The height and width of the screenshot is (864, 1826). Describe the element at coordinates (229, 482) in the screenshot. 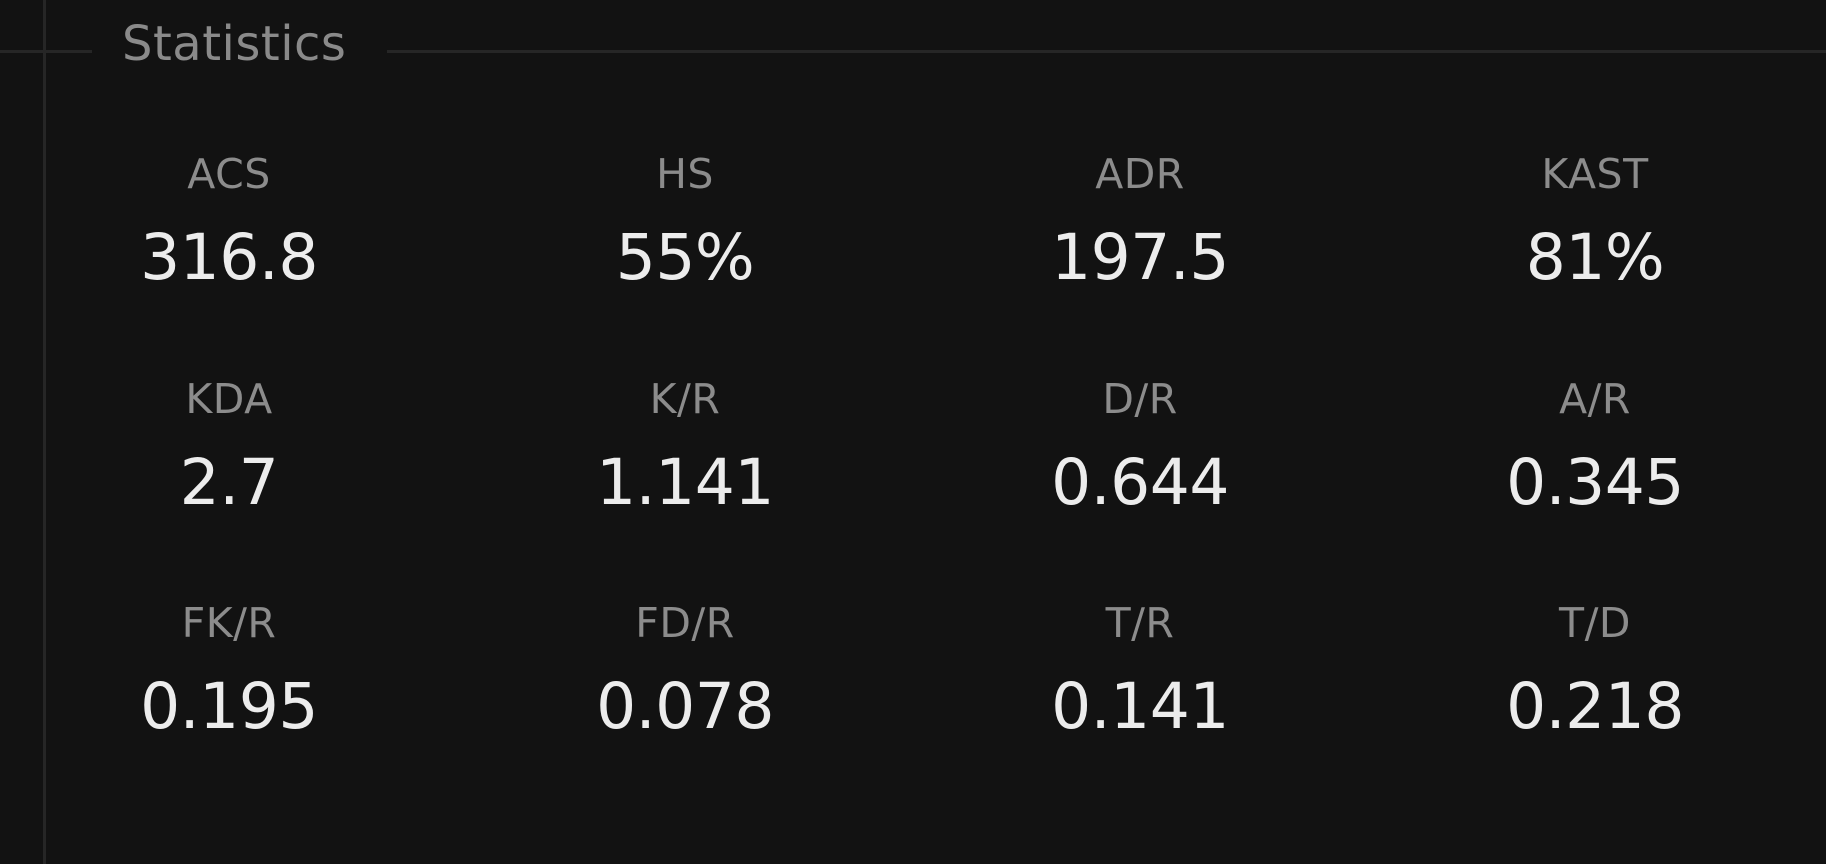

I see `stat-value: 2.7` at that location.